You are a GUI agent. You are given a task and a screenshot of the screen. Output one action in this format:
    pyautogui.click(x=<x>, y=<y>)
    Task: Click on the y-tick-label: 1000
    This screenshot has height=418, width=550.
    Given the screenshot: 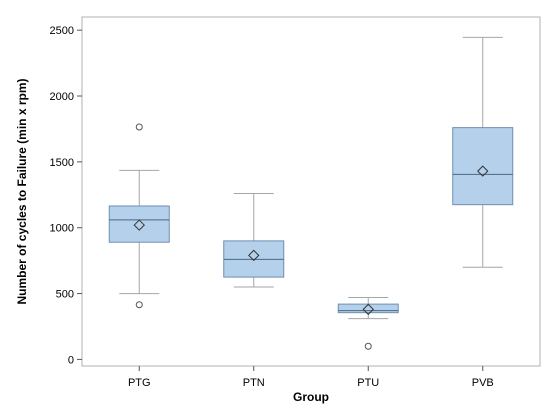 What is the action you would take?
    pyautogui.click(x=62, y=229)
    